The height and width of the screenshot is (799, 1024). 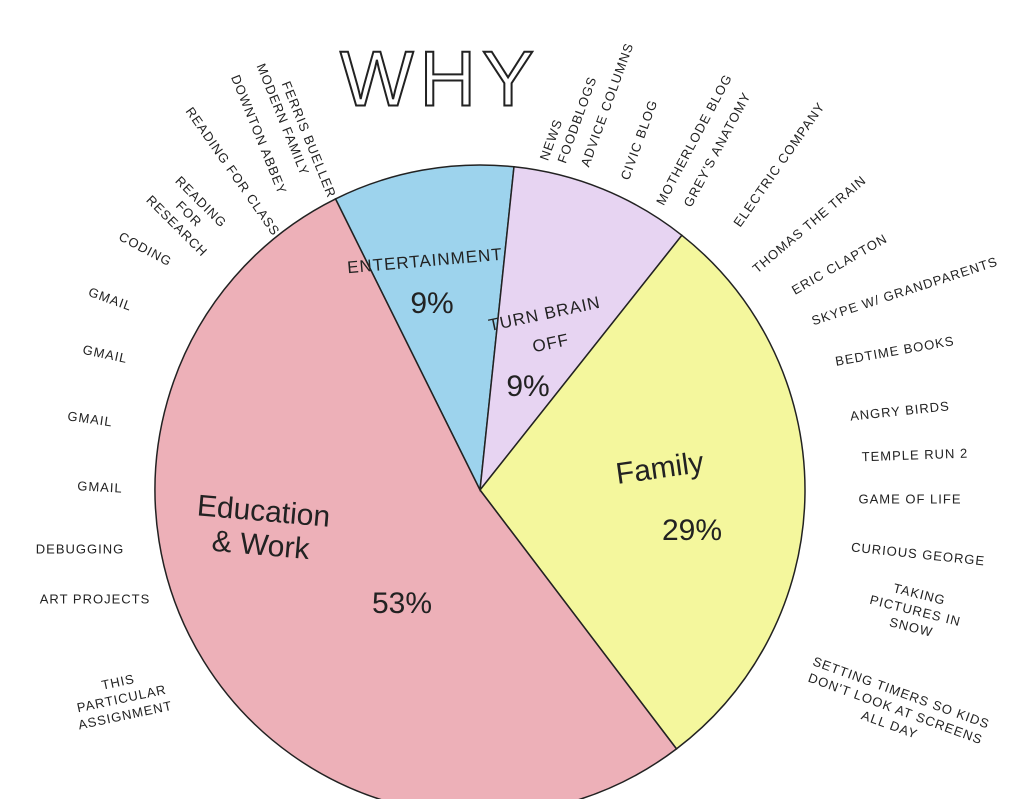 I want to click on activity-note: GAME OF LIFE, so click(x=909, y=498).